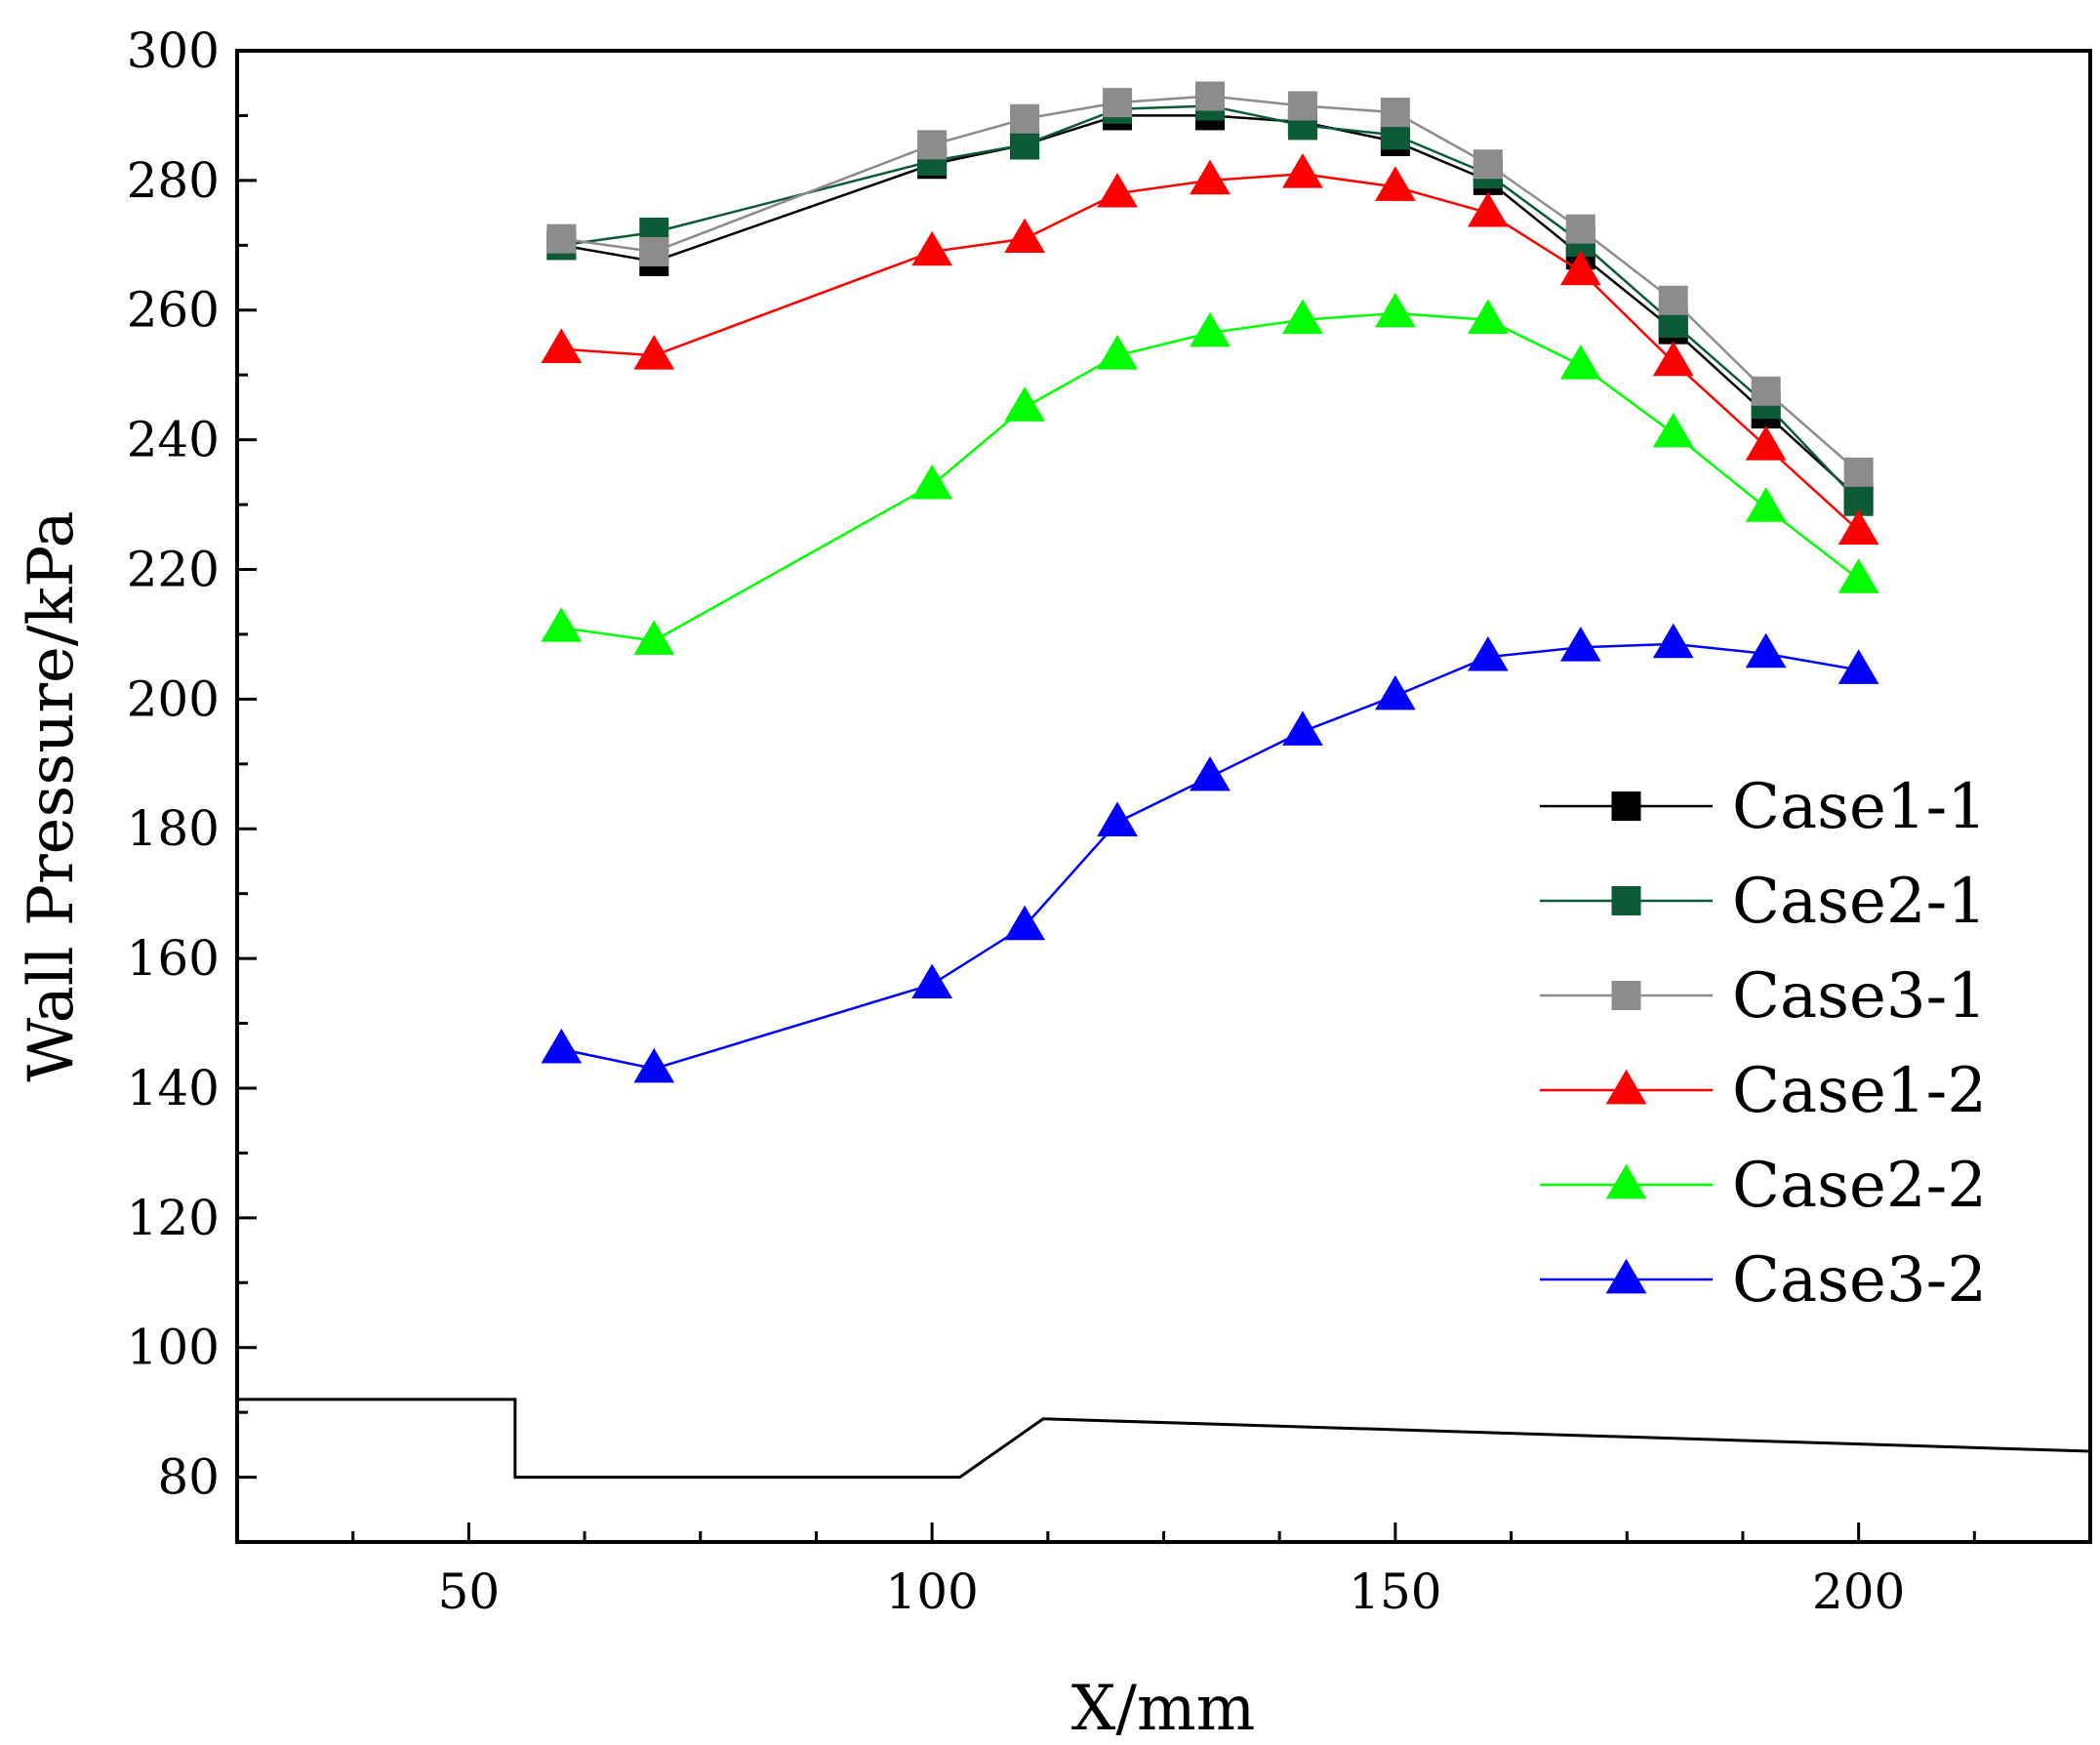  I want to click on legend-label: Case2-2, so click(1859, 1186).